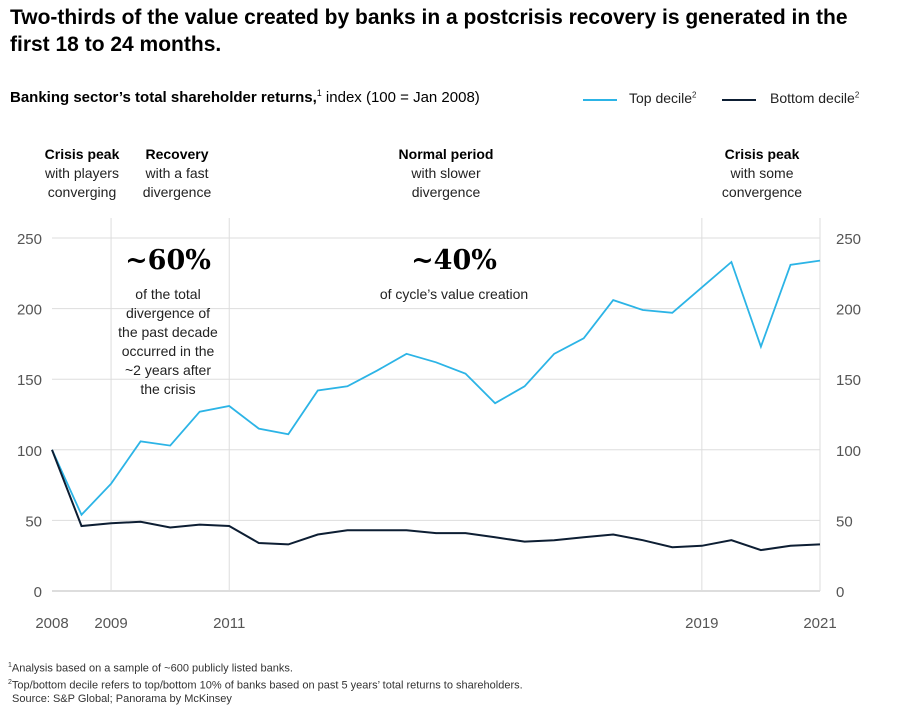 This screenshot has height=711, width=900. I want to click on annotation-line: the past decade, so click(168, 332).